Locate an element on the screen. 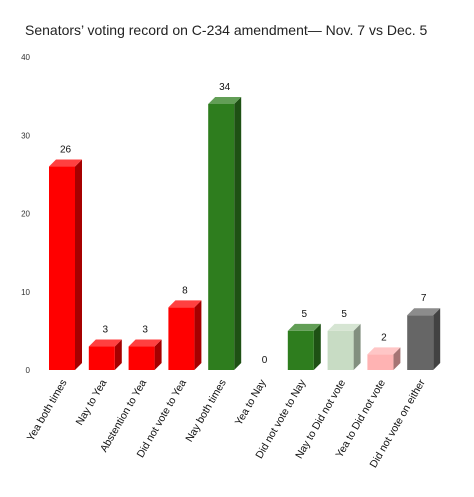 The width and height of the screenshot is (474, 497). data-label: 8 is located at coordinates (185, 290).